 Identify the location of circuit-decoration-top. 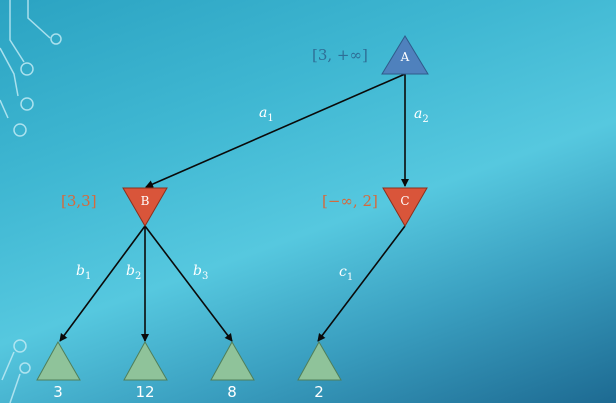
(31, 68).